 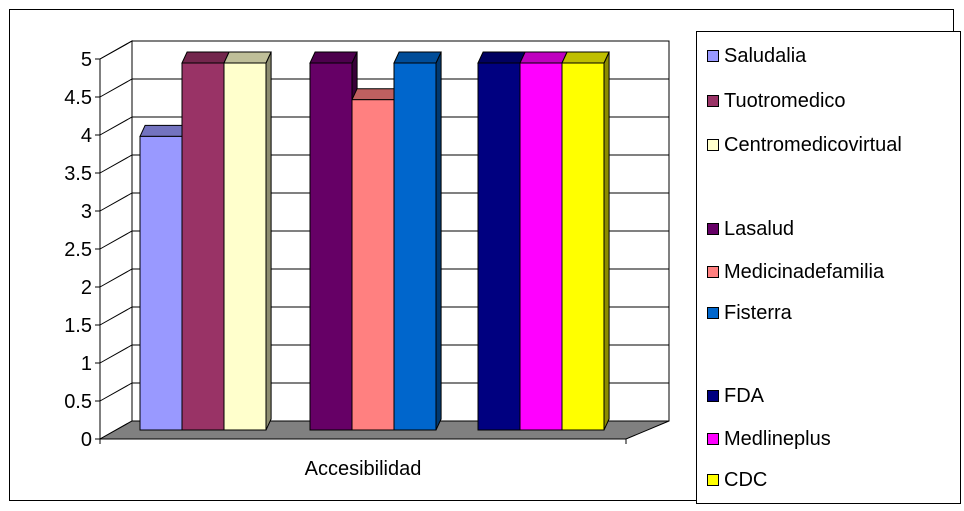 I want to click on legend-item: Tuotromedico, so click(x=776, y=101).